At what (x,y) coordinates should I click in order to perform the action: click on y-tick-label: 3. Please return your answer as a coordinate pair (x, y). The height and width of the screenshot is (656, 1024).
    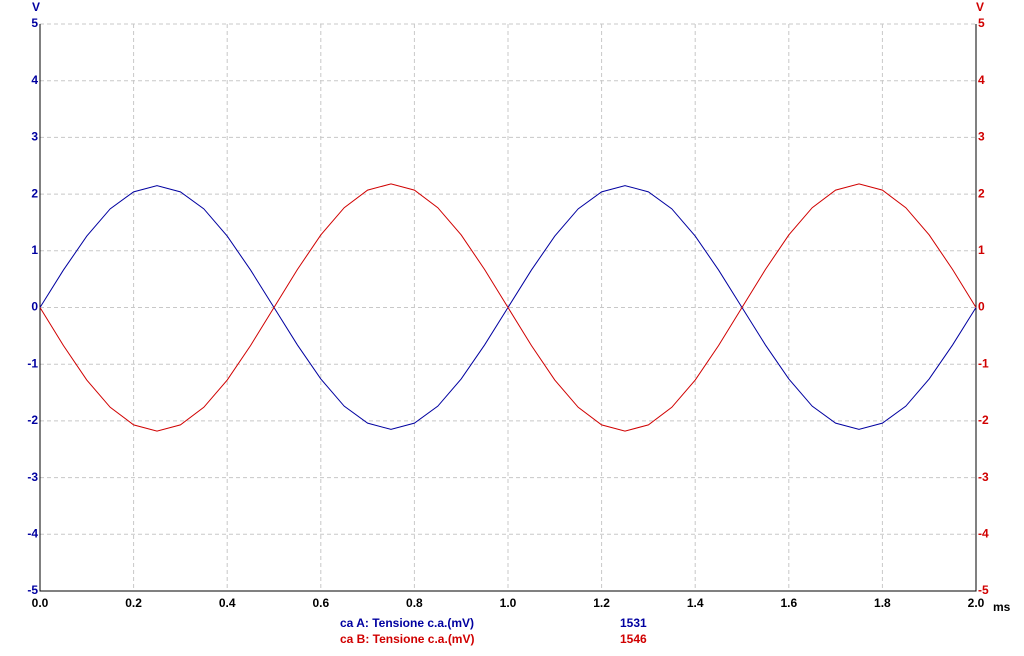
    Looking at the image, I should click on (34, 137).